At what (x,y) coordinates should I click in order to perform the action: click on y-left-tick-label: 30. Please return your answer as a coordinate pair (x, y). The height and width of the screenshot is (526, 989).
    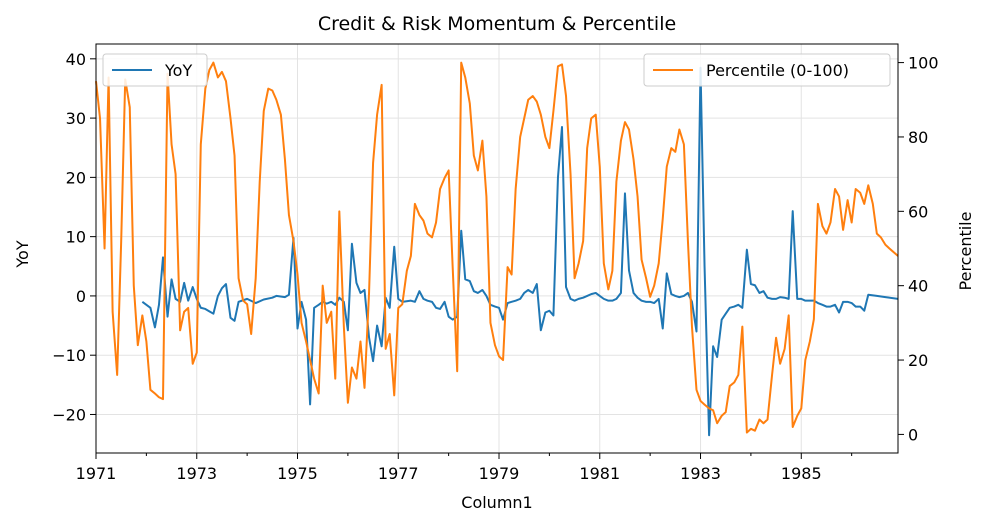
    Looking at the image, I should click on (76, 118).